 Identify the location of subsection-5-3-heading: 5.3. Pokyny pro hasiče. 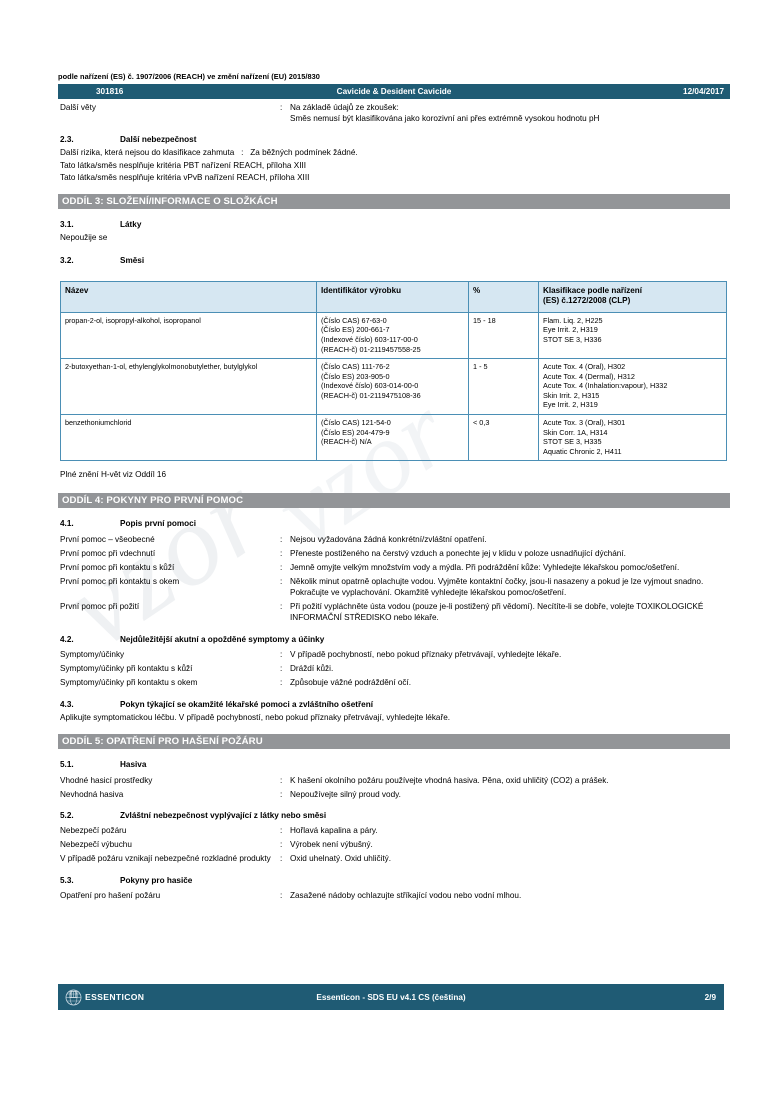
(394, 876).